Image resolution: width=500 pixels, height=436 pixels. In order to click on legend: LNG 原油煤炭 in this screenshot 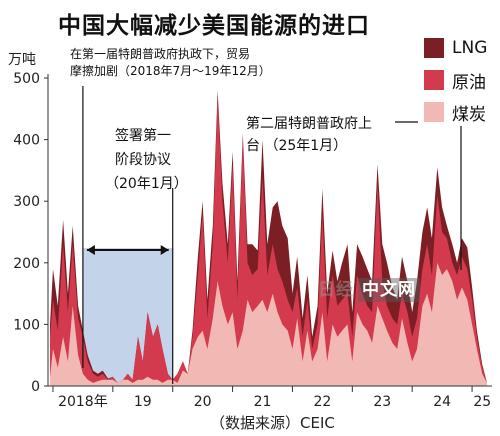, I will do `click(457, 78)`.